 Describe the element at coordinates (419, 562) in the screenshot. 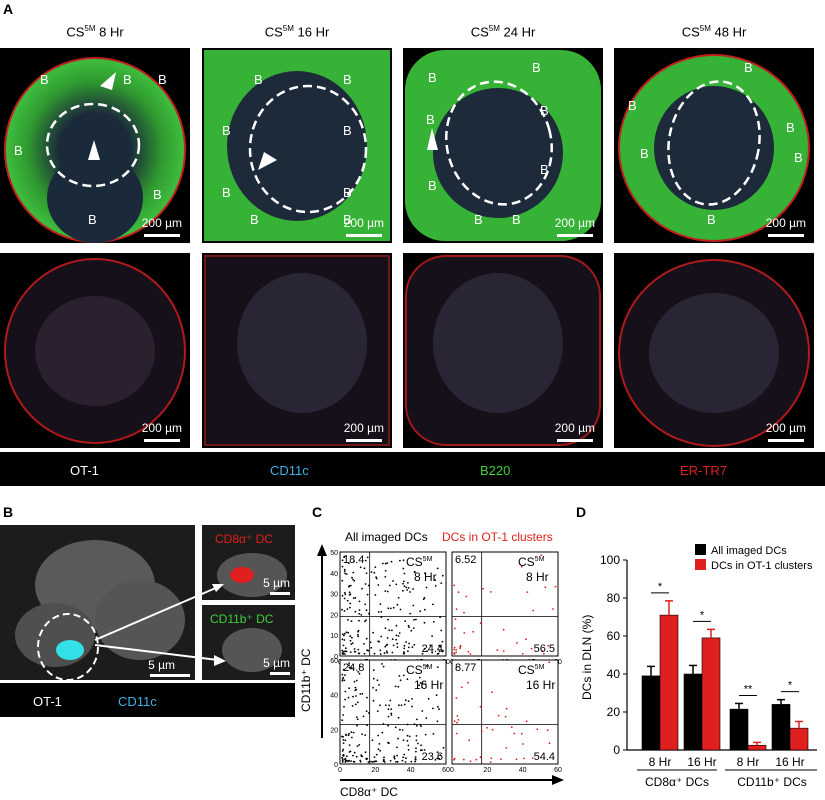

I see `flow-sample-label: CS5M` at that location.